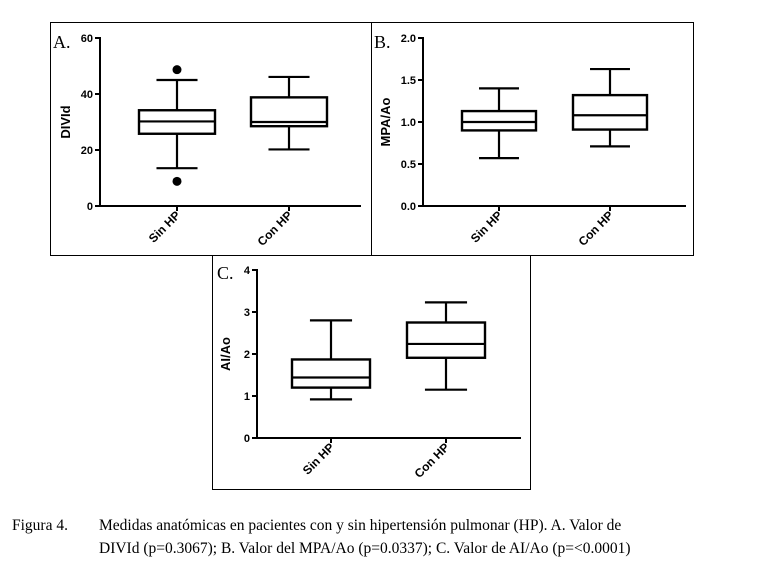 The width and height of the screenshot is (764, 579). I want to click on panel-label: C., so click(225, 273).